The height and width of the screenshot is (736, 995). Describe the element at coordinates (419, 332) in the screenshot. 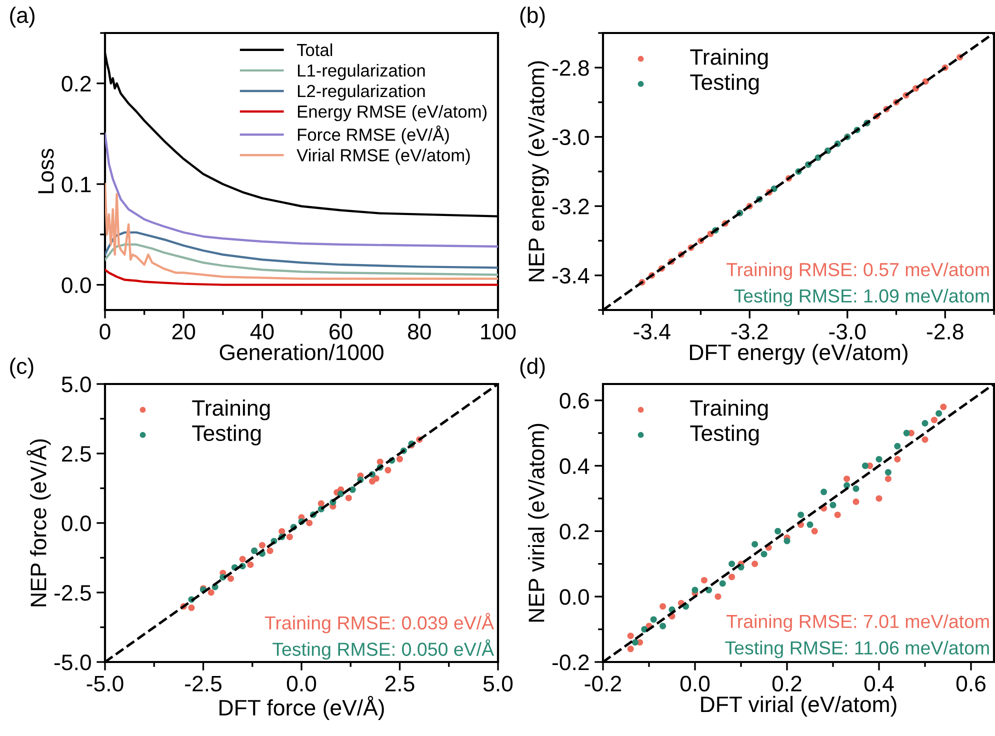

I see `x-tick-label: 80` at that location.